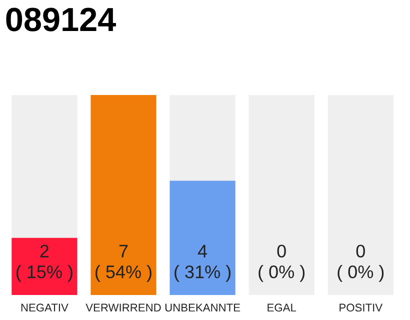  What do you see at coordinates (123, 308) in the screenshot?
I see `x-tick-label: VERWIRREND` at bounding box center [123, 308].